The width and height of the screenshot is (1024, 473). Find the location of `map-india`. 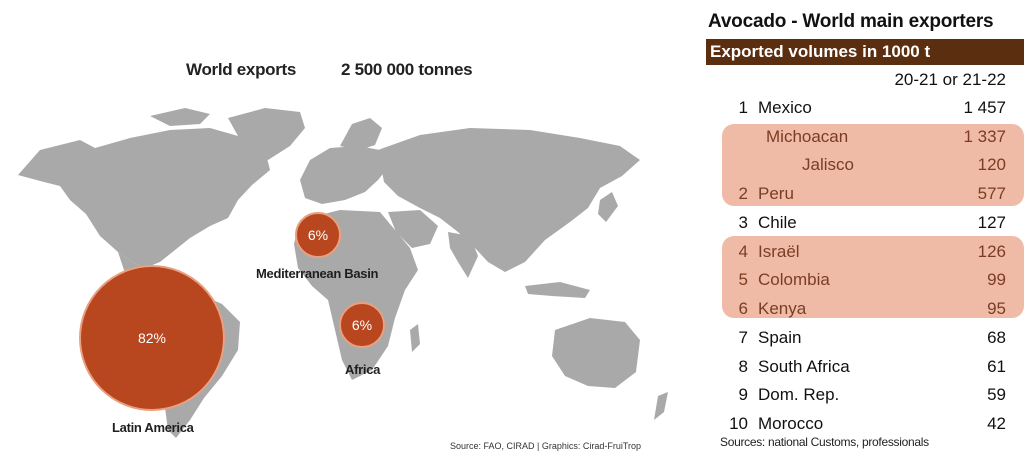

map-india is located at coordinates (463, 255).